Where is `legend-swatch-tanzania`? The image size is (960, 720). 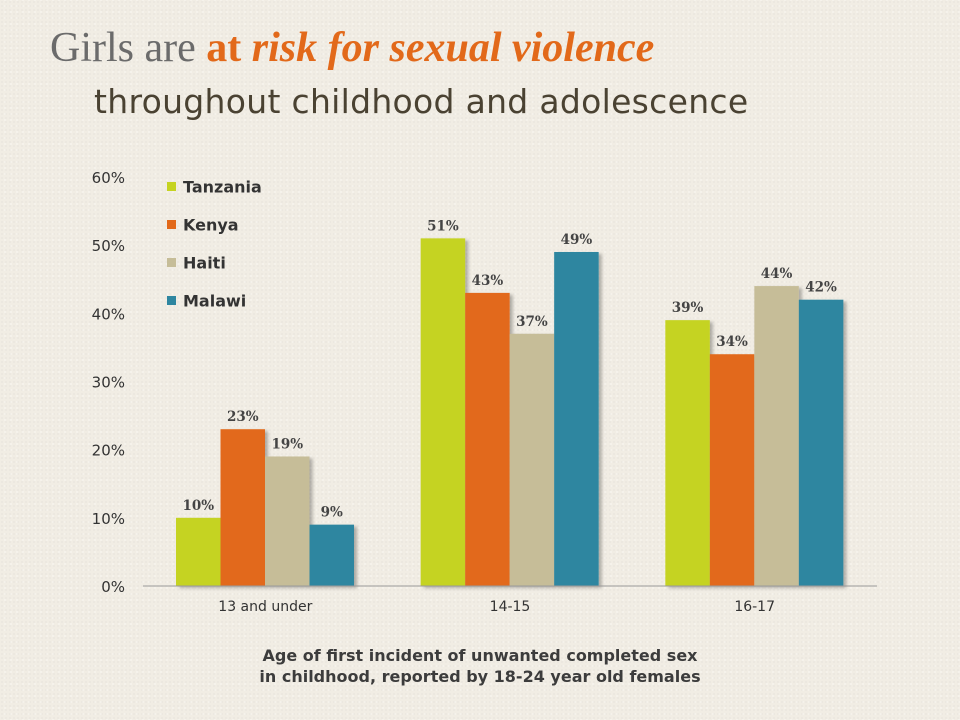 legend-swatch-tanzania is located at coordinates (171, 186).